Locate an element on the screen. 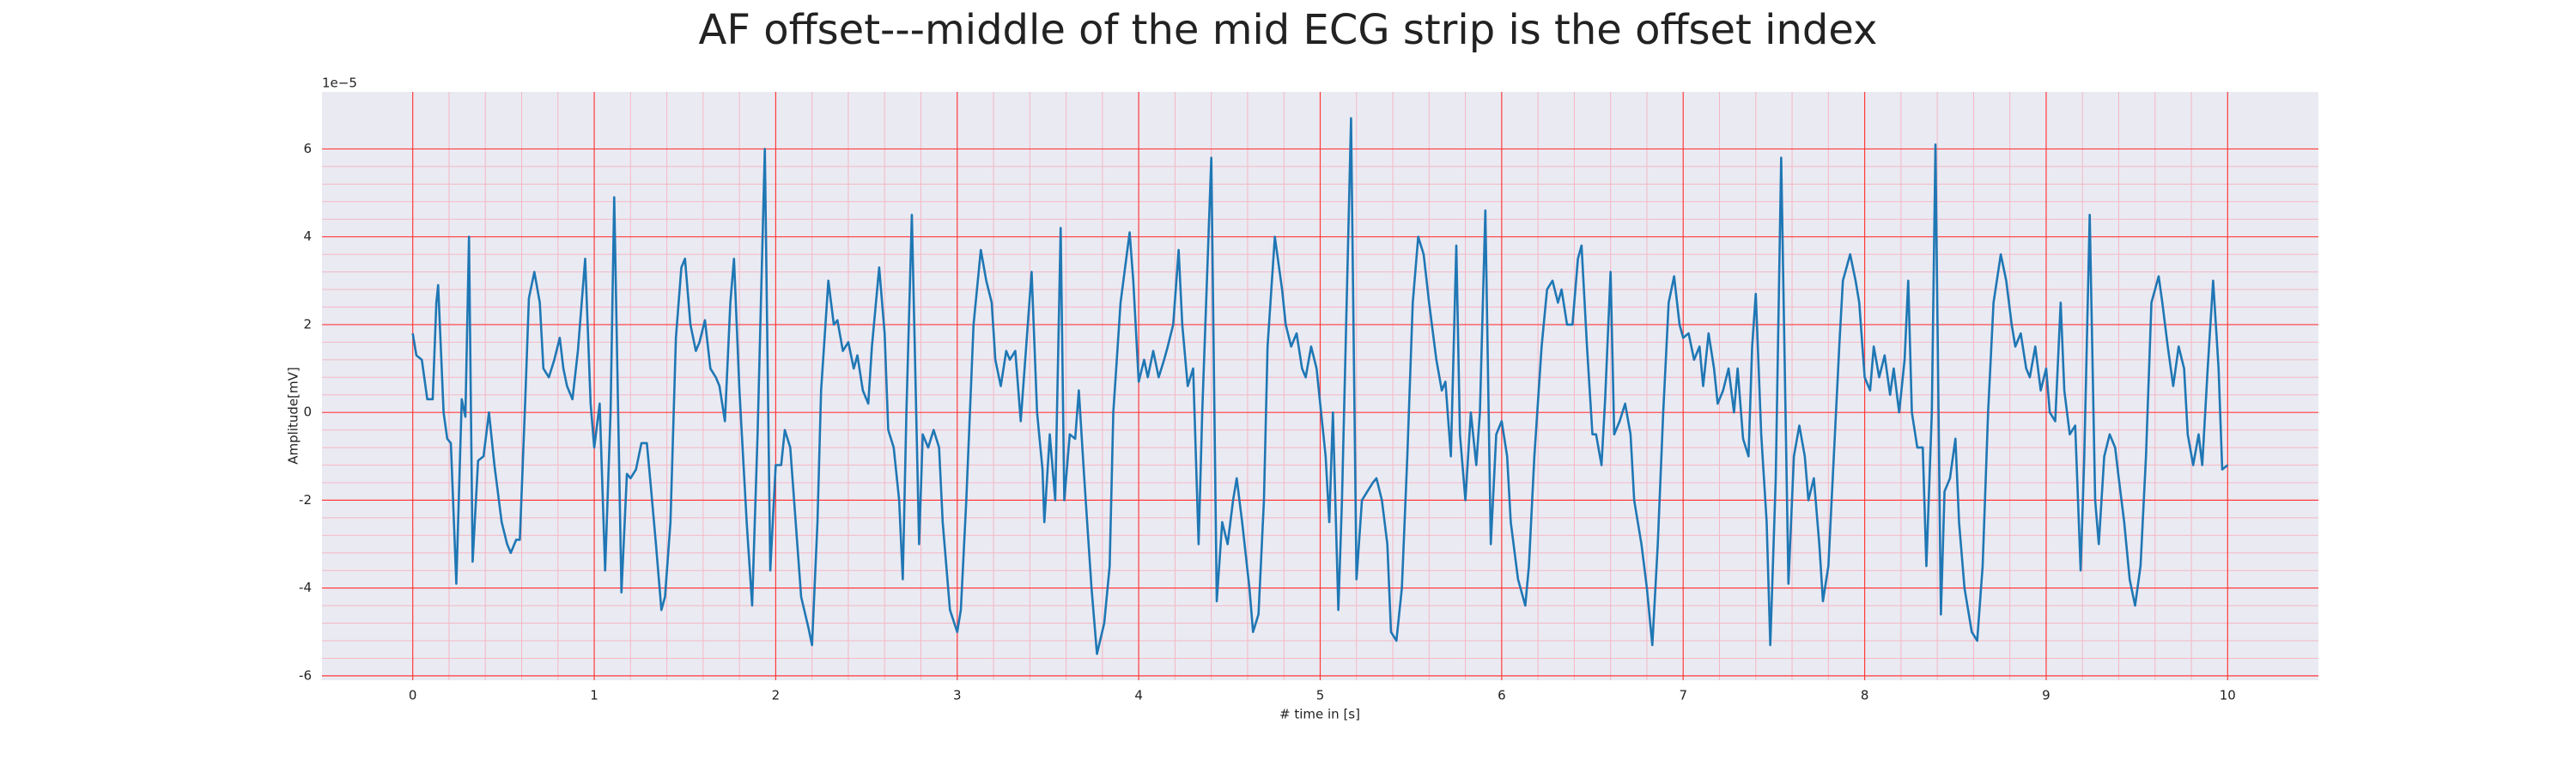  x-tick-label: 8 is located at coordinates (1865, 695).